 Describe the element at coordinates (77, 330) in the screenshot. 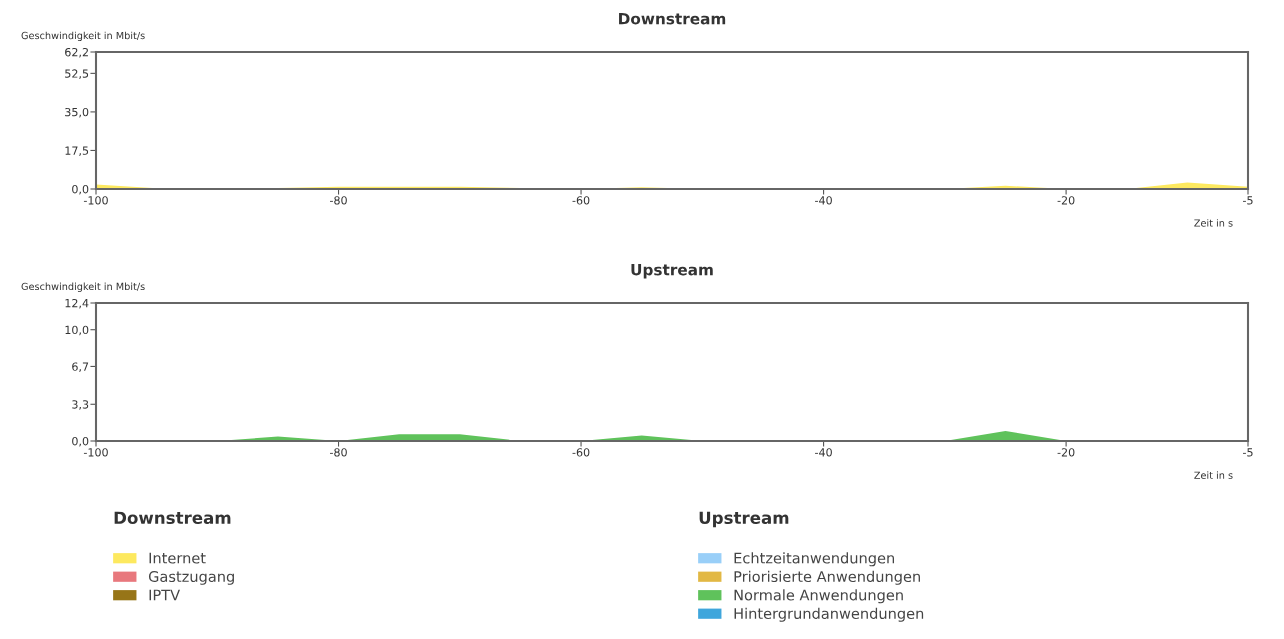

I see `y-tick-label: 10,0` at that location.